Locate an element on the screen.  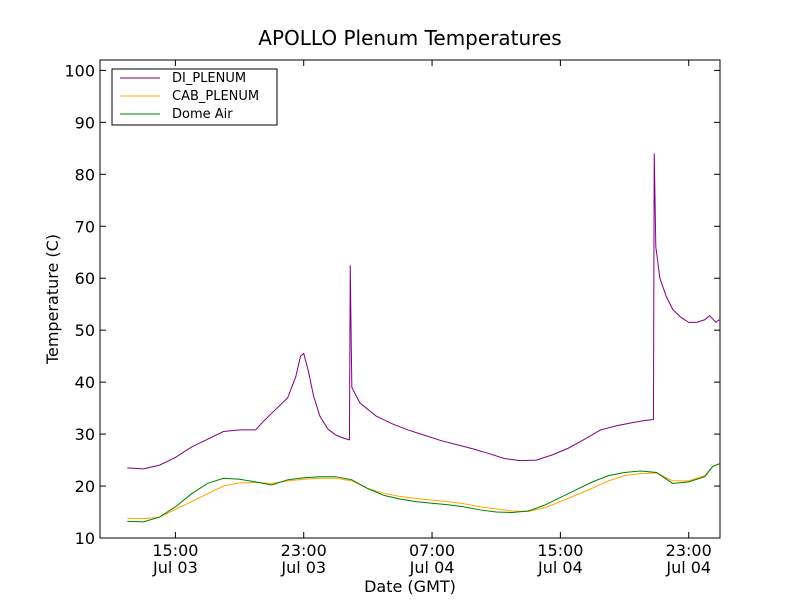
y-axis-label: Temperature (C) is located at coordinates (52, 299).